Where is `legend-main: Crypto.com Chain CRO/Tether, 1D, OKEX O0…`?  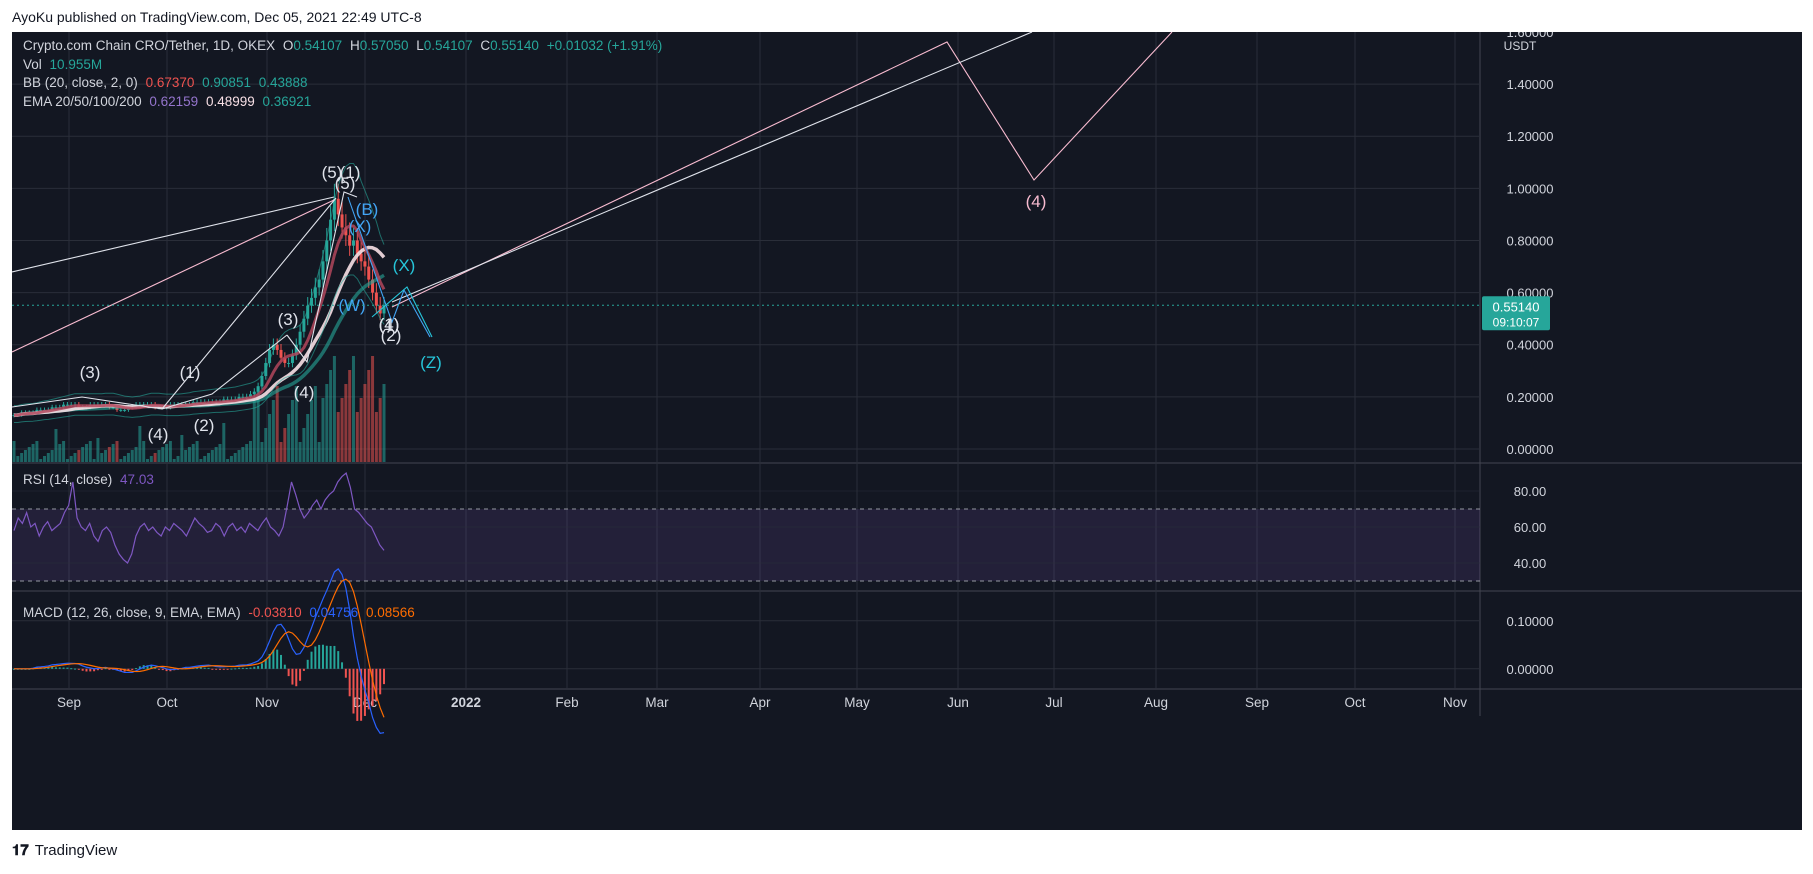 legend-main: Crypto.com Chain CRO/Tether, 1D, OKEX O0… is located at coordinates (344, 45).